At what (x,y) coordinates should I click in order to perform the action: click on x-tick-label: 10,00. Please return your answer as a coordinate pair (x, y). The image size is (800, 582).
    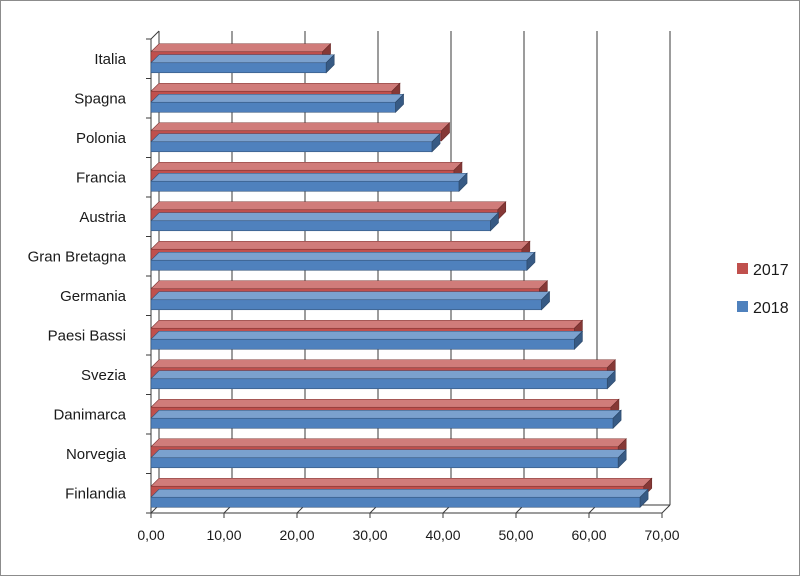
    Looking at the image, I should click on (223, 535).